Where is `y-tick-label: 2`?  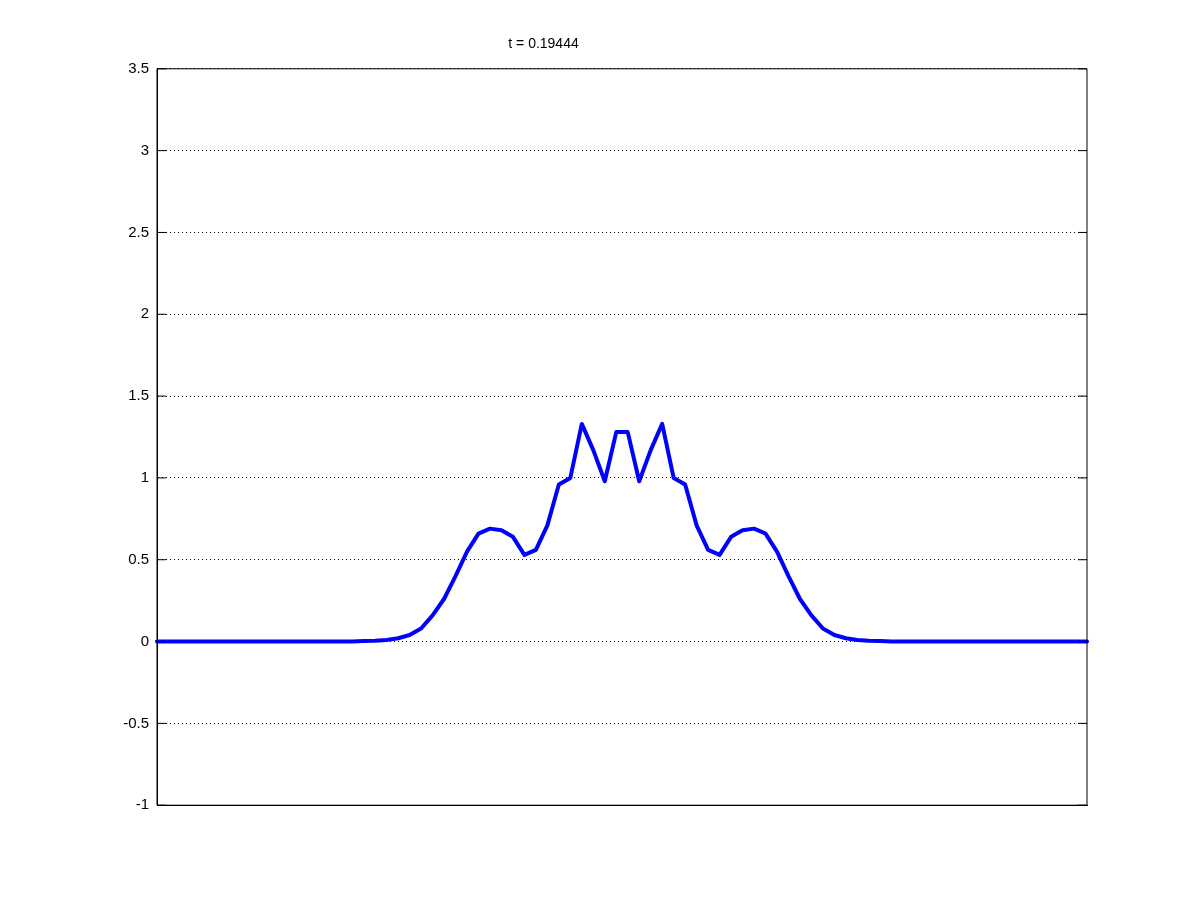
y-tick-label: 2 is located at coordinates (144, 313).